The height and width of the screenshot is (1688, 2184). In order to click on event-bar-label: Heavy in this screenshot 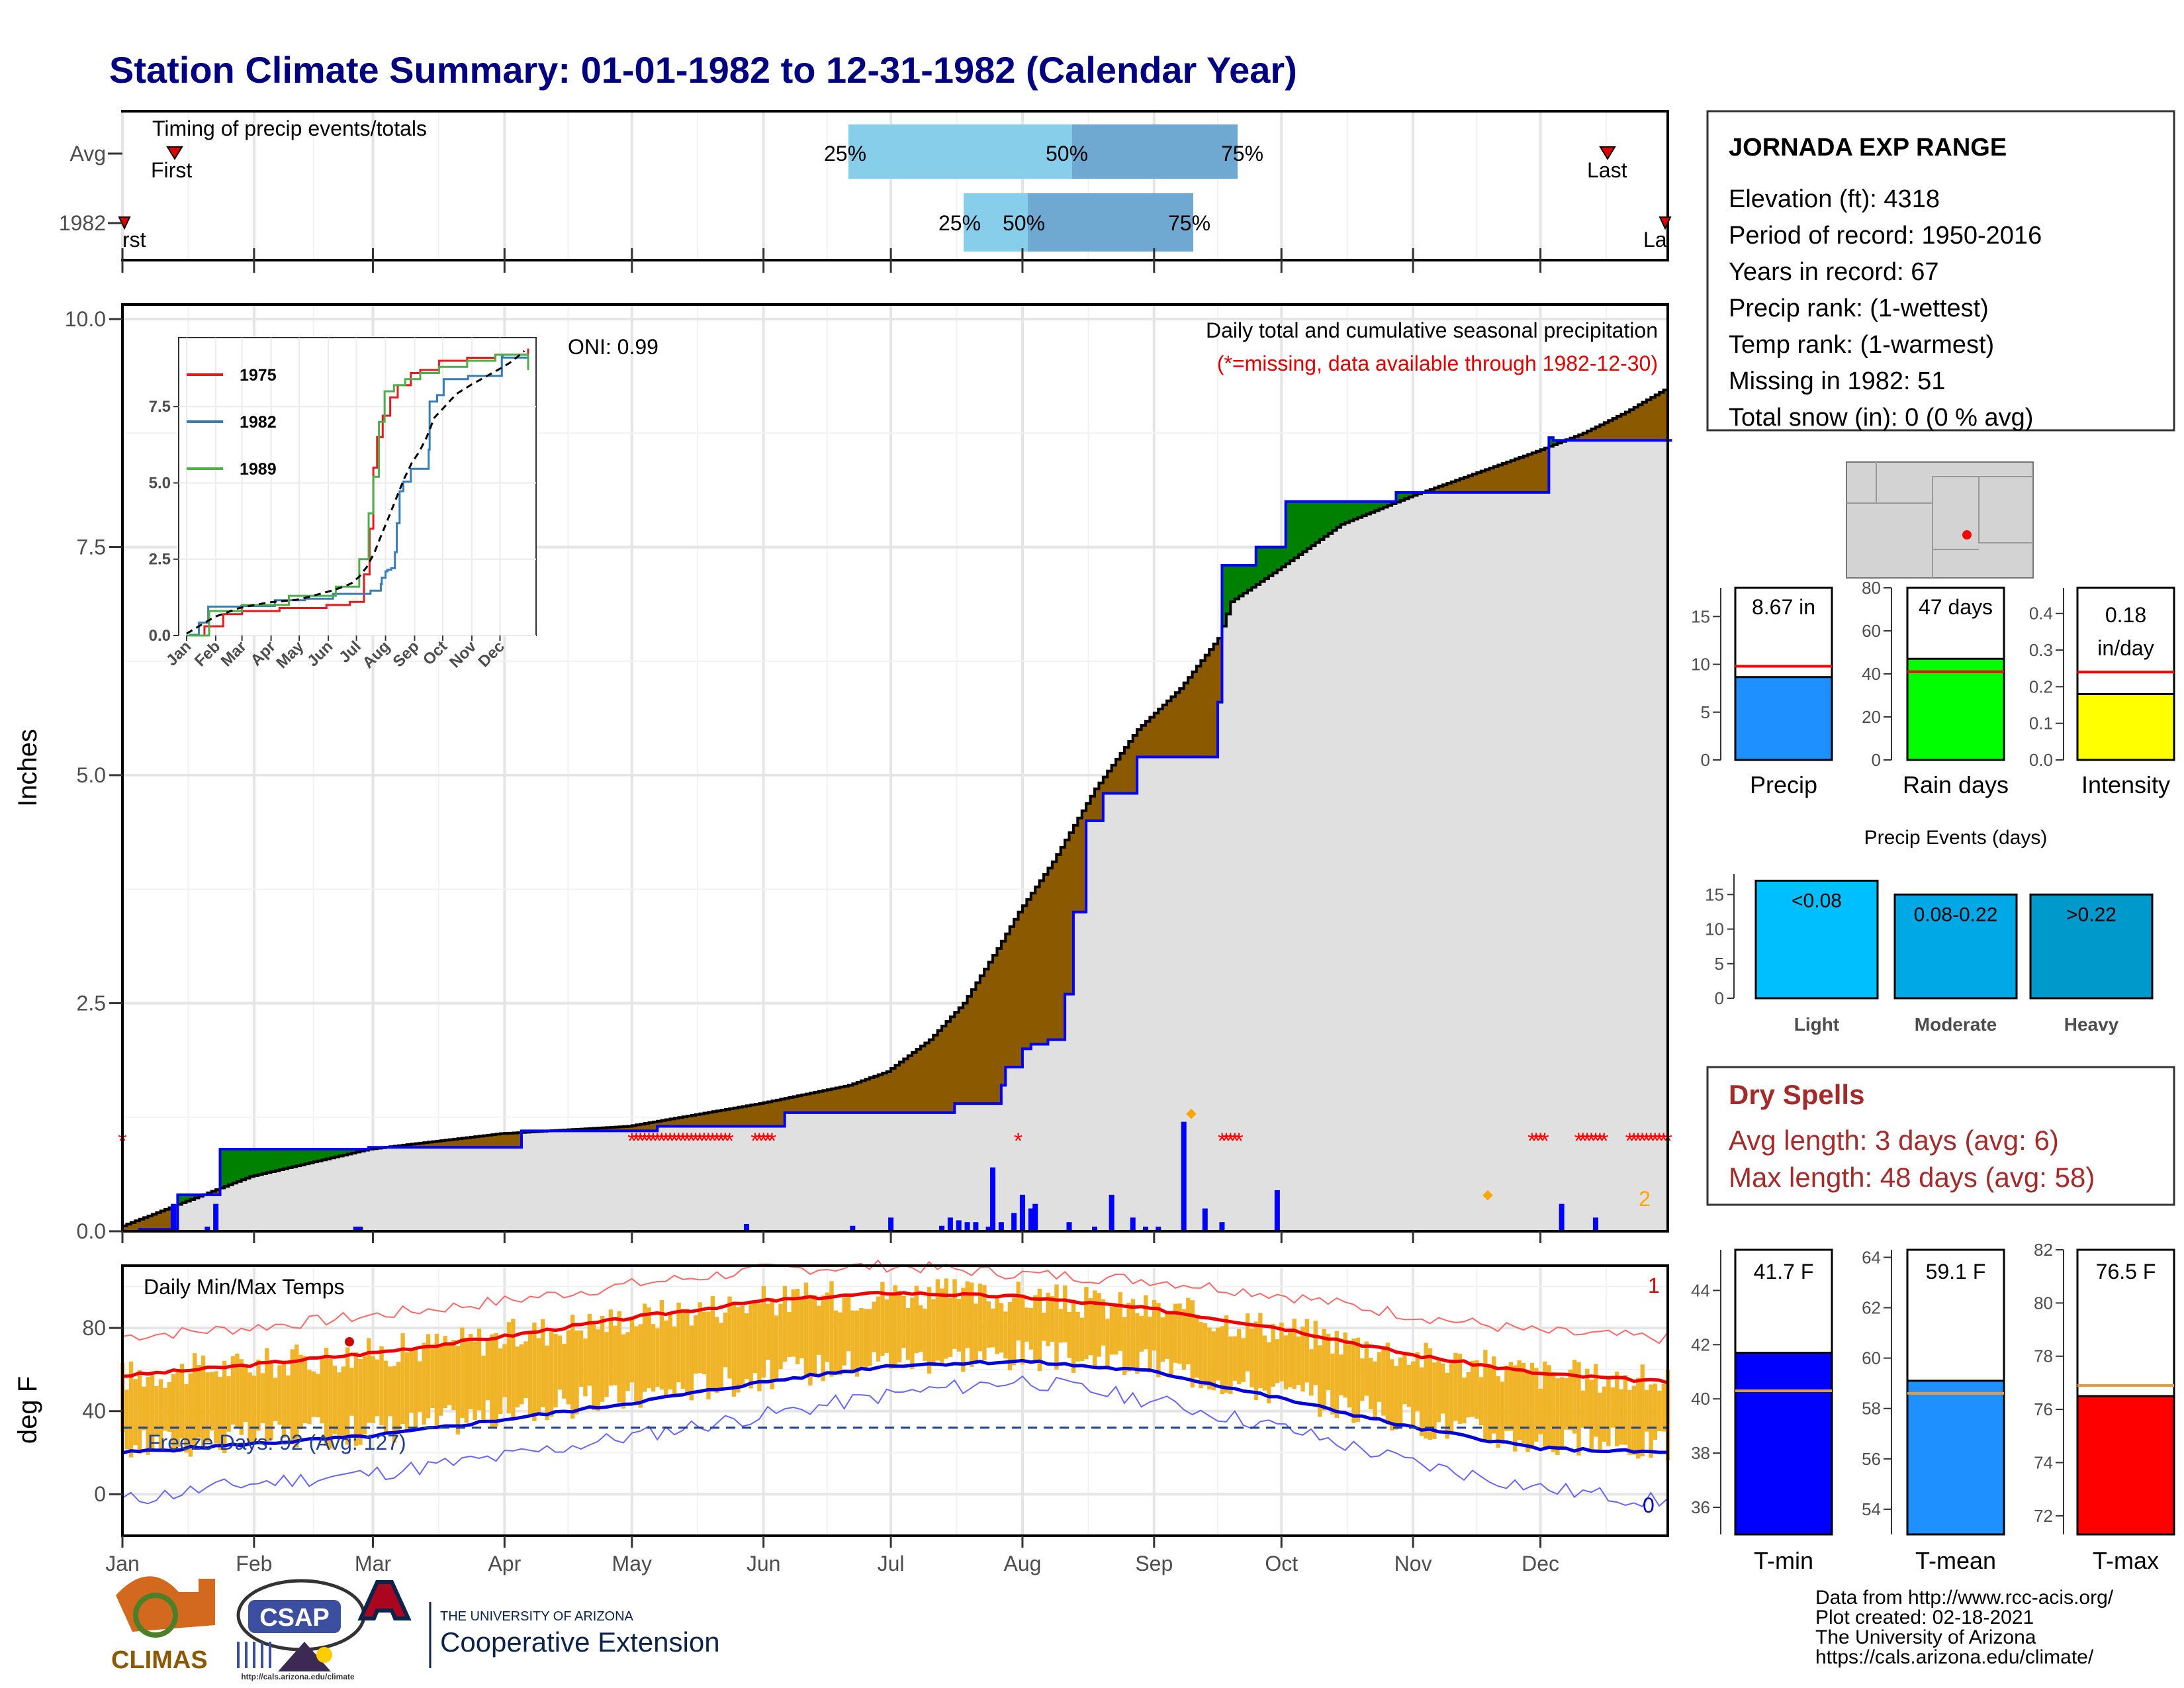, I will do `click(2091, 1024)`.